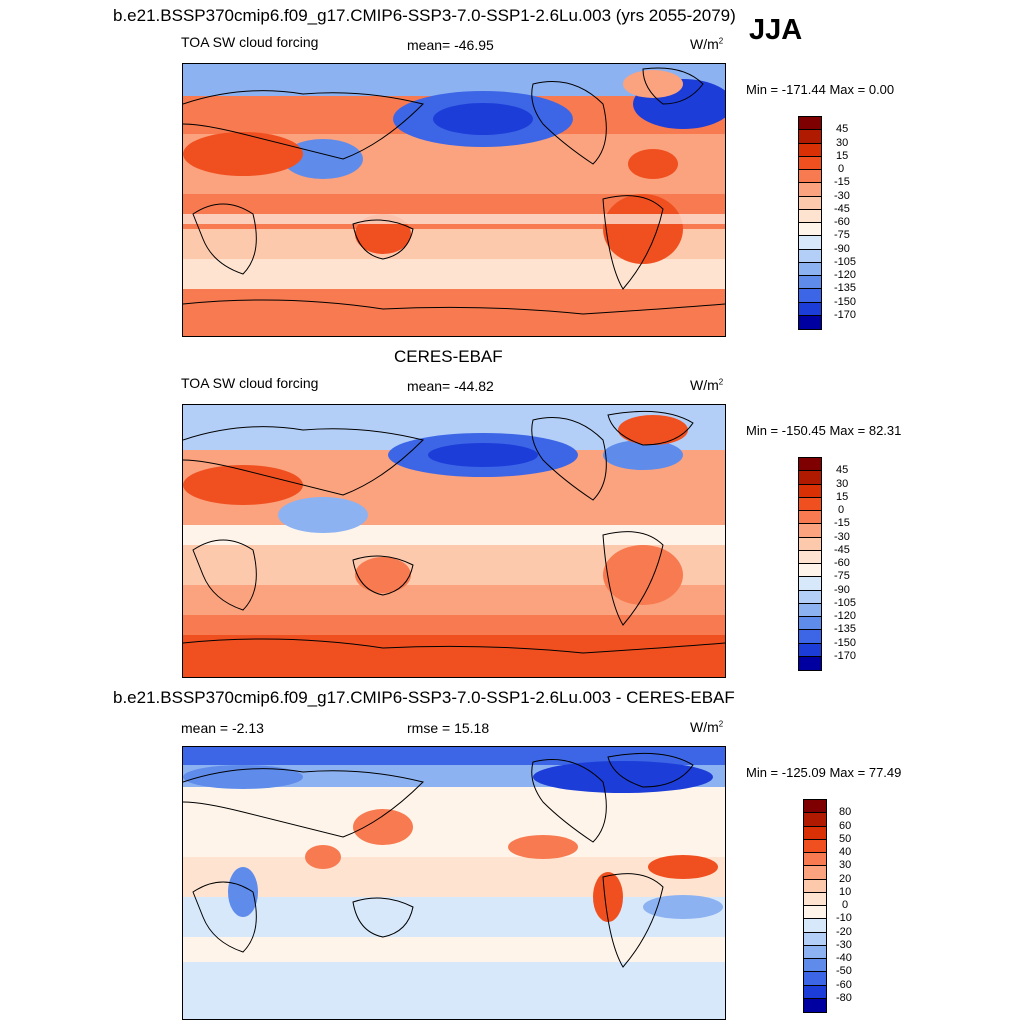 The height and width of the screenshot is (1024, 1024). What do you see at coordinates (842, 470) in the screenshot?
I see `colorbar-tick: 45` at bounding box center [842, 470].